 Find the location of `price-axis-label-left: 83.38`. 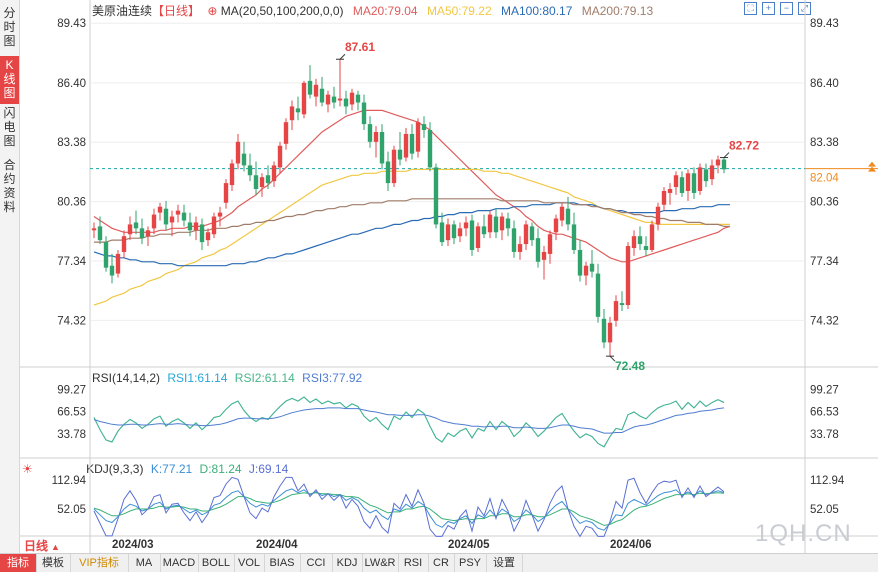

price-axis-label-left: 83.38 is located at coordinates (71, 143).